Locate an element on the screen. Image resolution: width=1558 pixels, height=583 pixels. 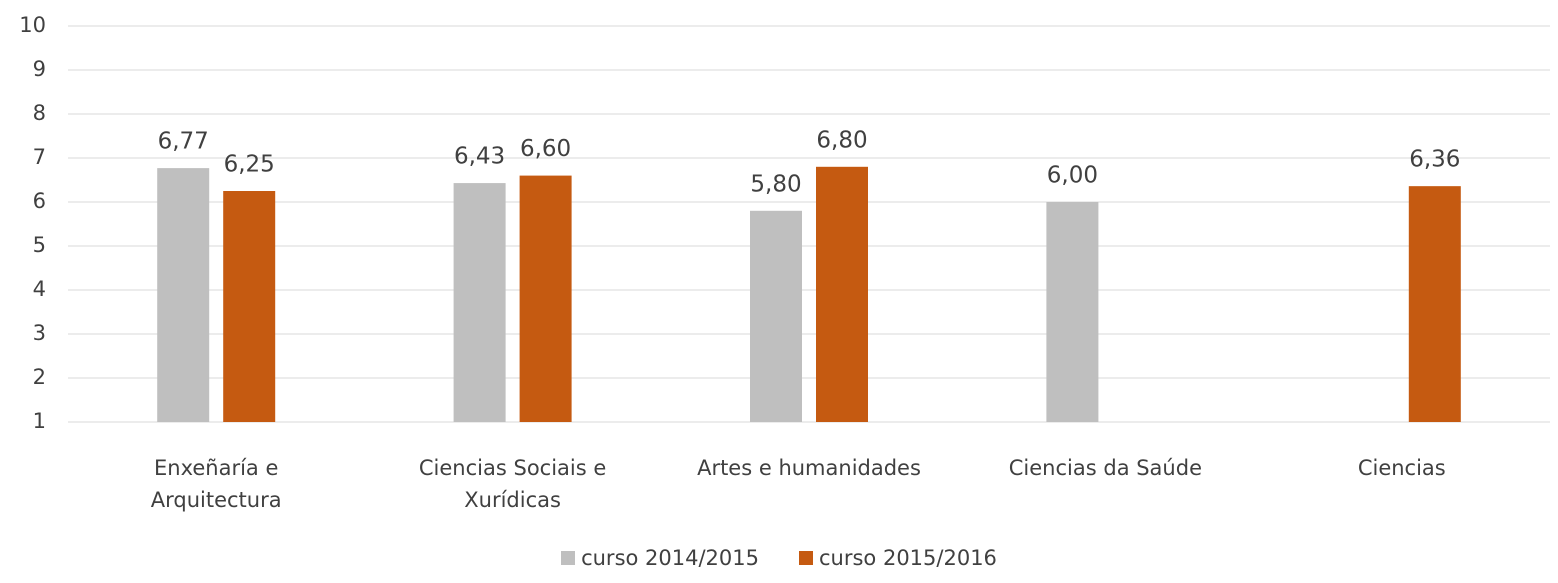
y-tick-label: 9 is located at coordinates (39, 69).